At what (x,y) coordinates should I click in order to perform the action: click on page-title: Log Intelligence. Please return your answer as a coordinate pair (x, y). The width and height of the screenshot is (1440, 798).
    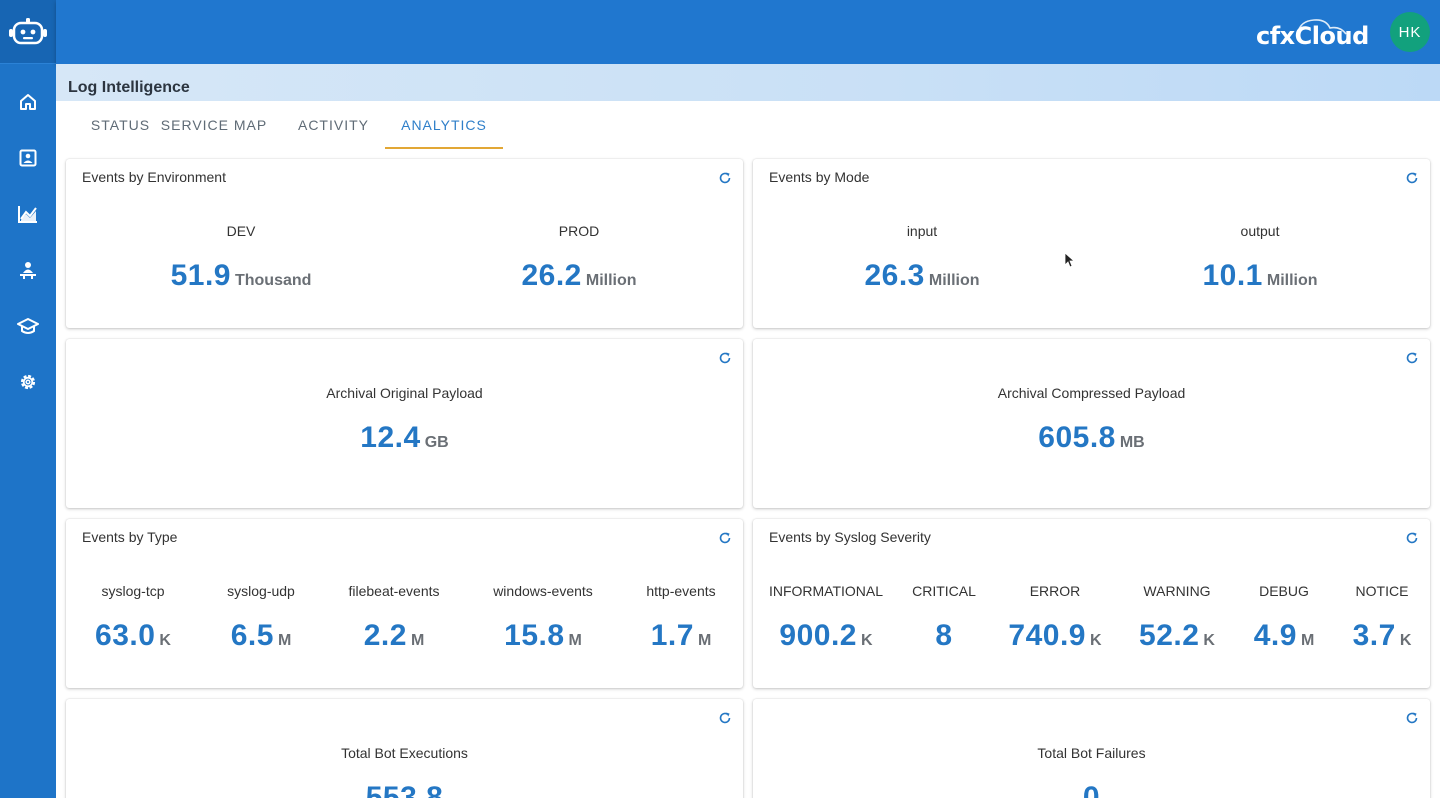
    Looking at the image, I should click on (129, 87).